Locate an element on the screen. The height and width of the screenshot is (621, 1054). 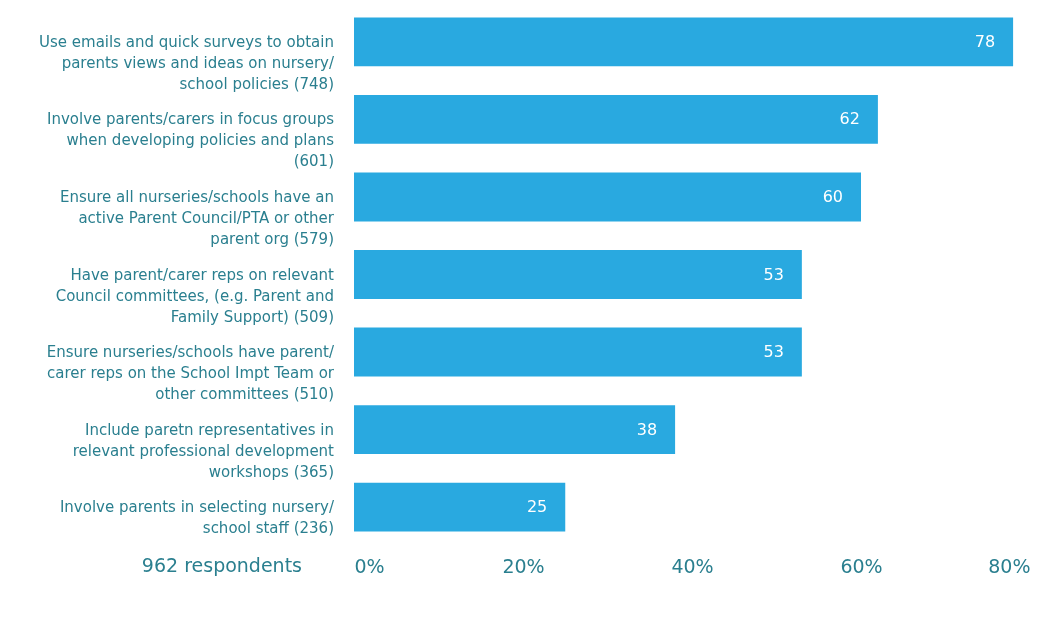
x-tick-label: 60% is located at coordinates (861, 565).